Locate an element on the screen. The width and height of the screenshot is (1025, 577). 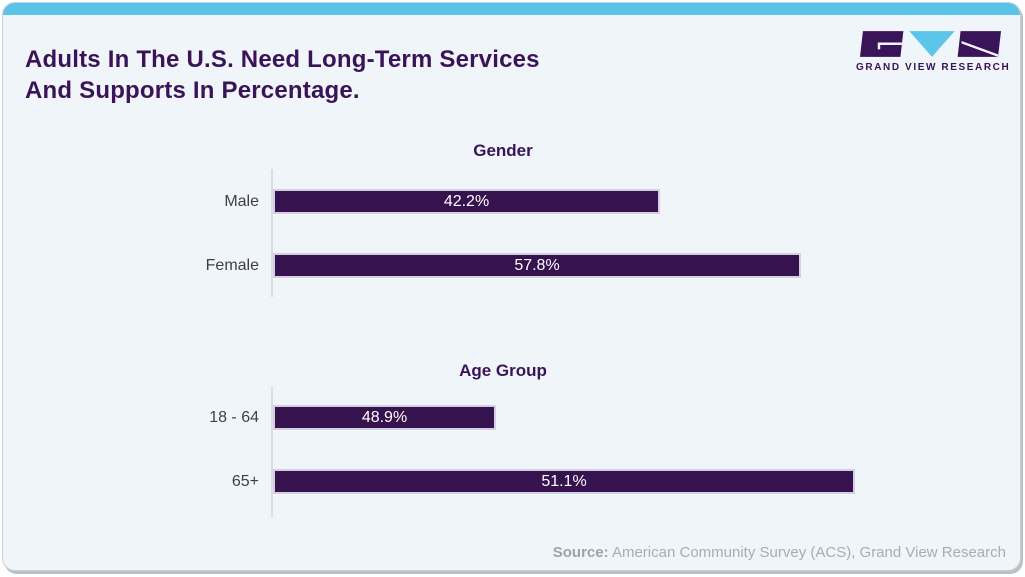
value-label: 42.2% is located at coordinates (466, 201).